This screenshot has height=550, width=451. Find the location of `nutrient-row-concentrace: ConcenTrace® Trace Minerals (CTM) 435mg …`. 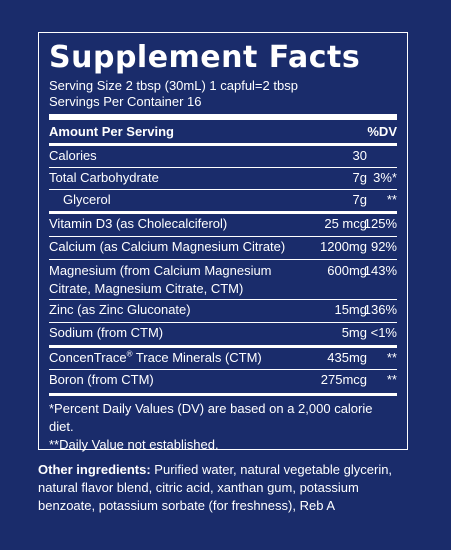

nutrient-row-concentrace: ConcenTrace® Trace Minerals (CTM) 435mg … is located at coordinates (223, 358).